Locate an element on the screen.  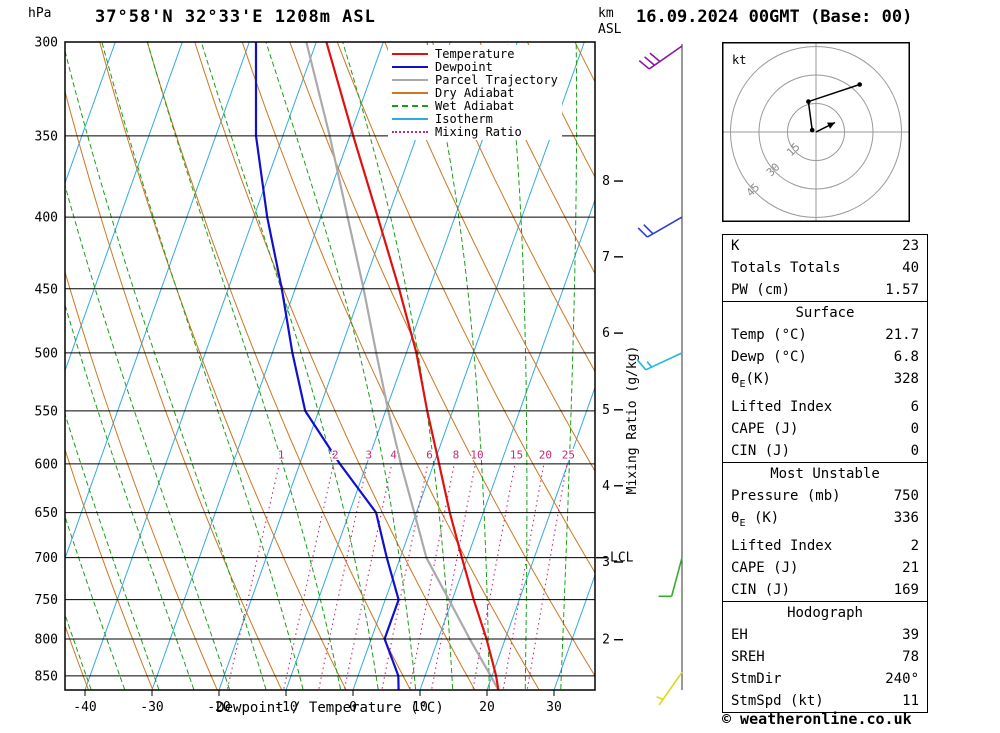
table-row-label: Dewp (°C) is located at coordinates (769, 357).